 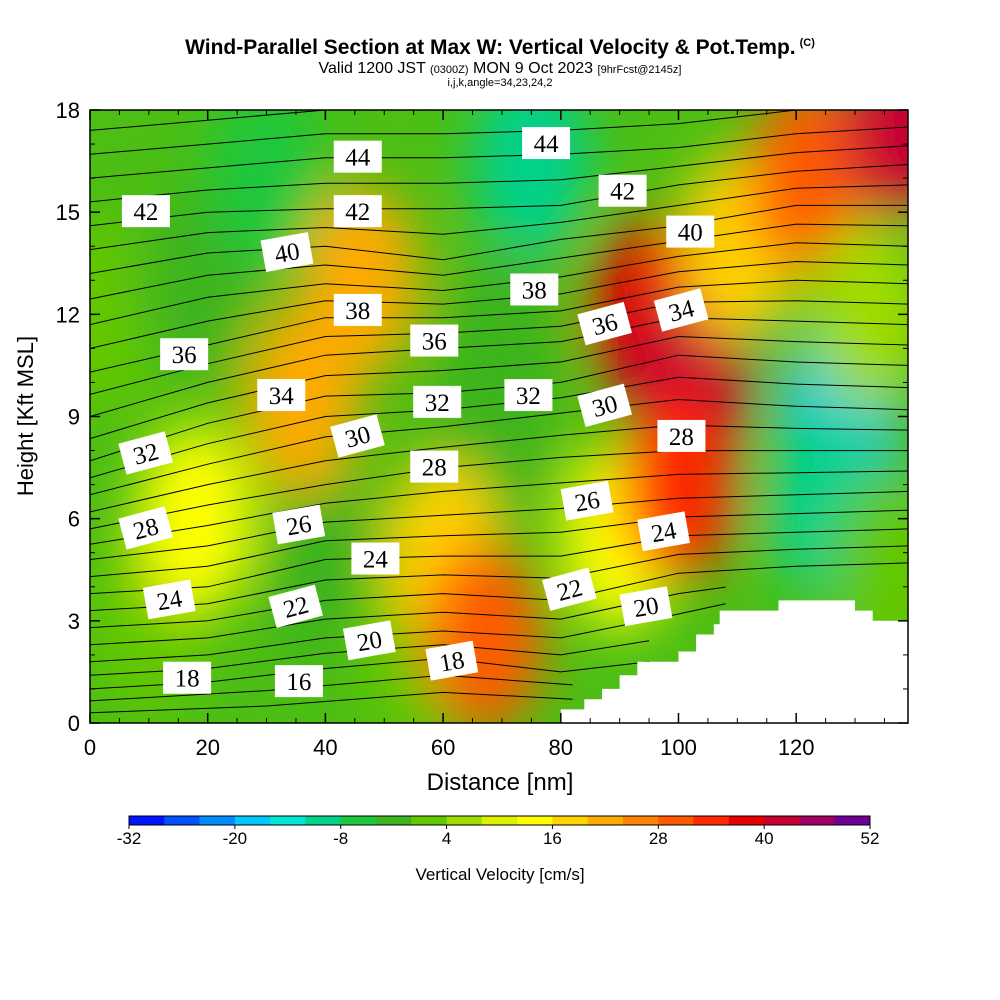 What do you see at coordinates (74, 621) in the screenshot?
I see `y-tick-label: 3` at bounding box center [74, 621].